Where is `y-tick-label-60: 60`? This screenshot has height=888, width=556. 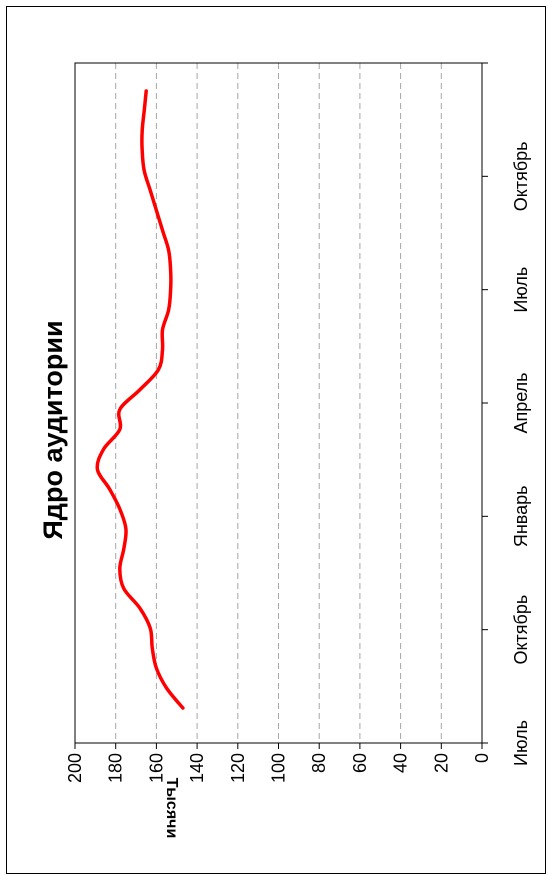
y-tick-label-60: 60 is located at coordinates (360, 763).